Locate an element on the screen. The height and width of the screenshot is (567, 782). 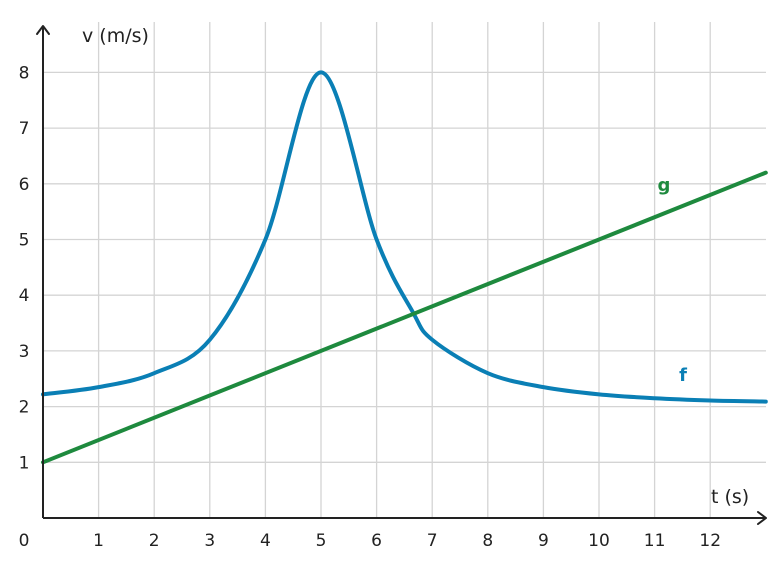
x-axis-arrow-icon is located at coordinates (762, 518).